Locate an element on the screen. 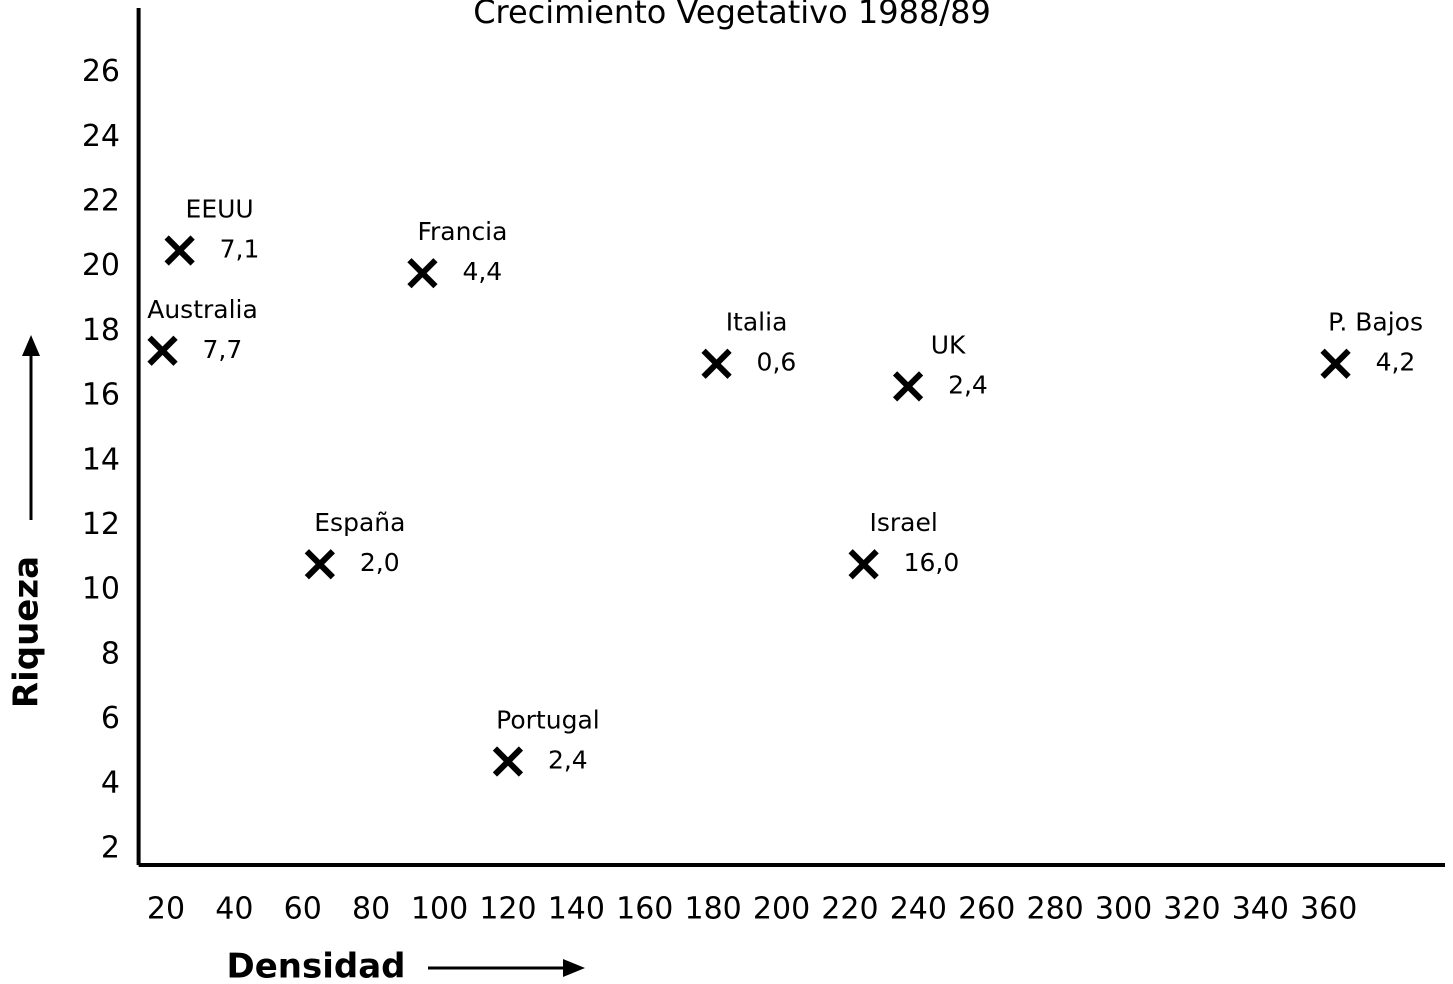  point-name: UK is located at coordinates (948, 344).